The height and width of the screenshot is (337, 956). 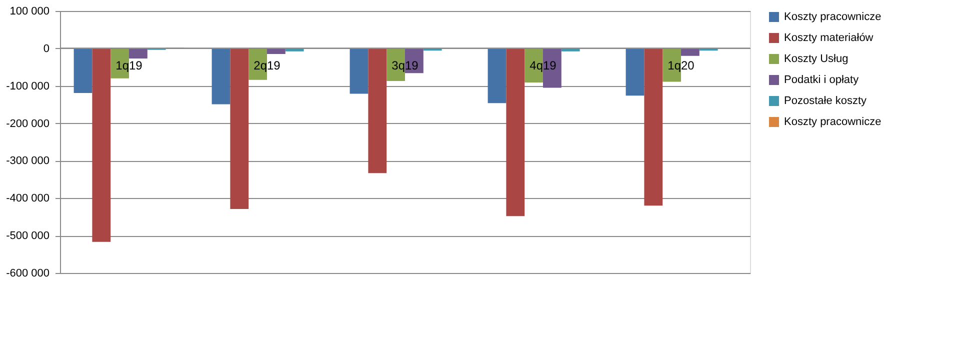 What do you see at coordinates (46, 48) in the screenshot?
I see `y-tick-label: 0` at bounding box center [46, 48].